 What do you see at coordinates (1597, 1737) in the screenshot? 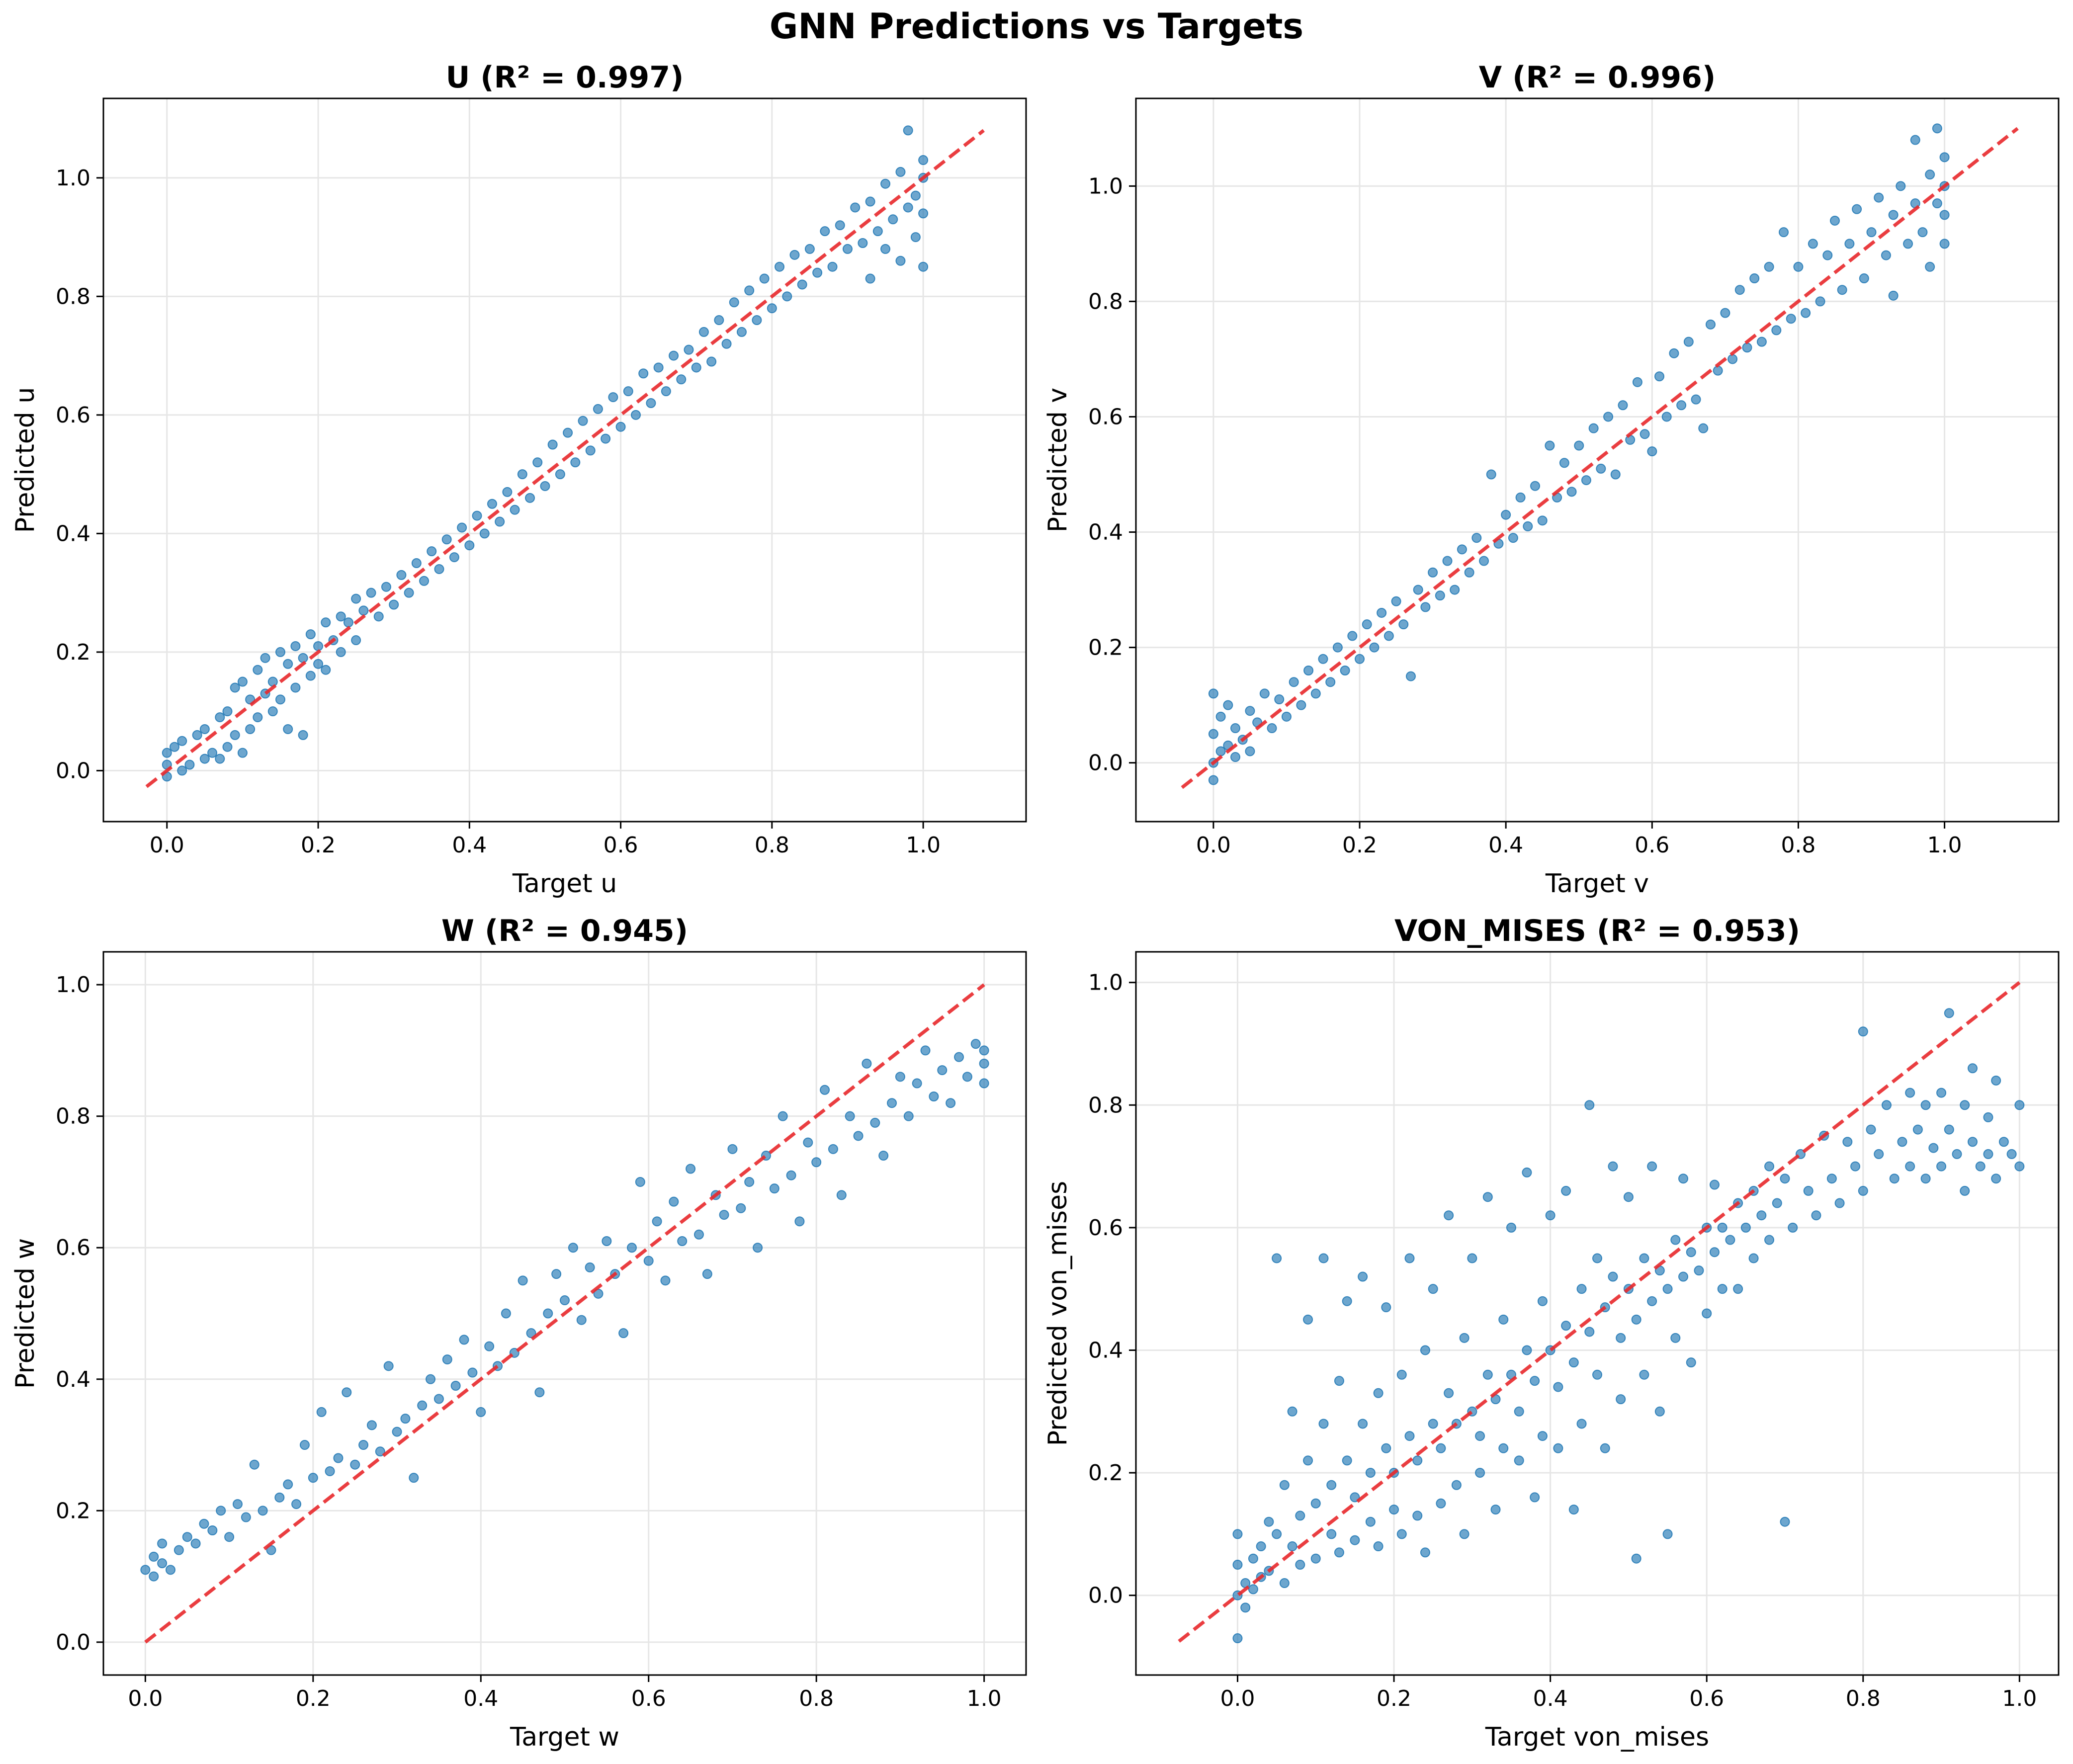
I see `x-axis-label: Target von_mises` at bounding box center [1597, 1737].